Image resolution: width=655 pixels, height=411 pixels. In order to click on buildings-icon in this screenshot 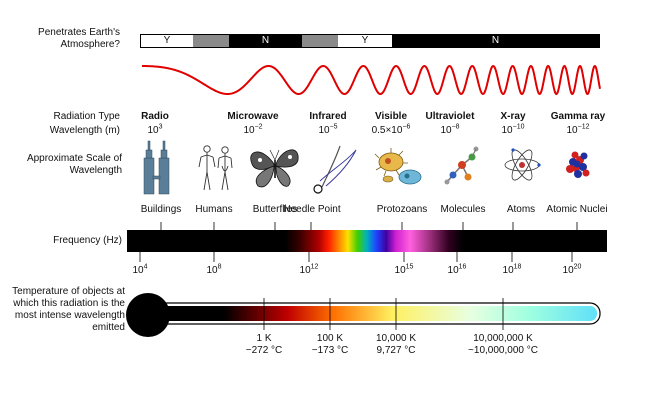, I will do `click(156, 167)`.